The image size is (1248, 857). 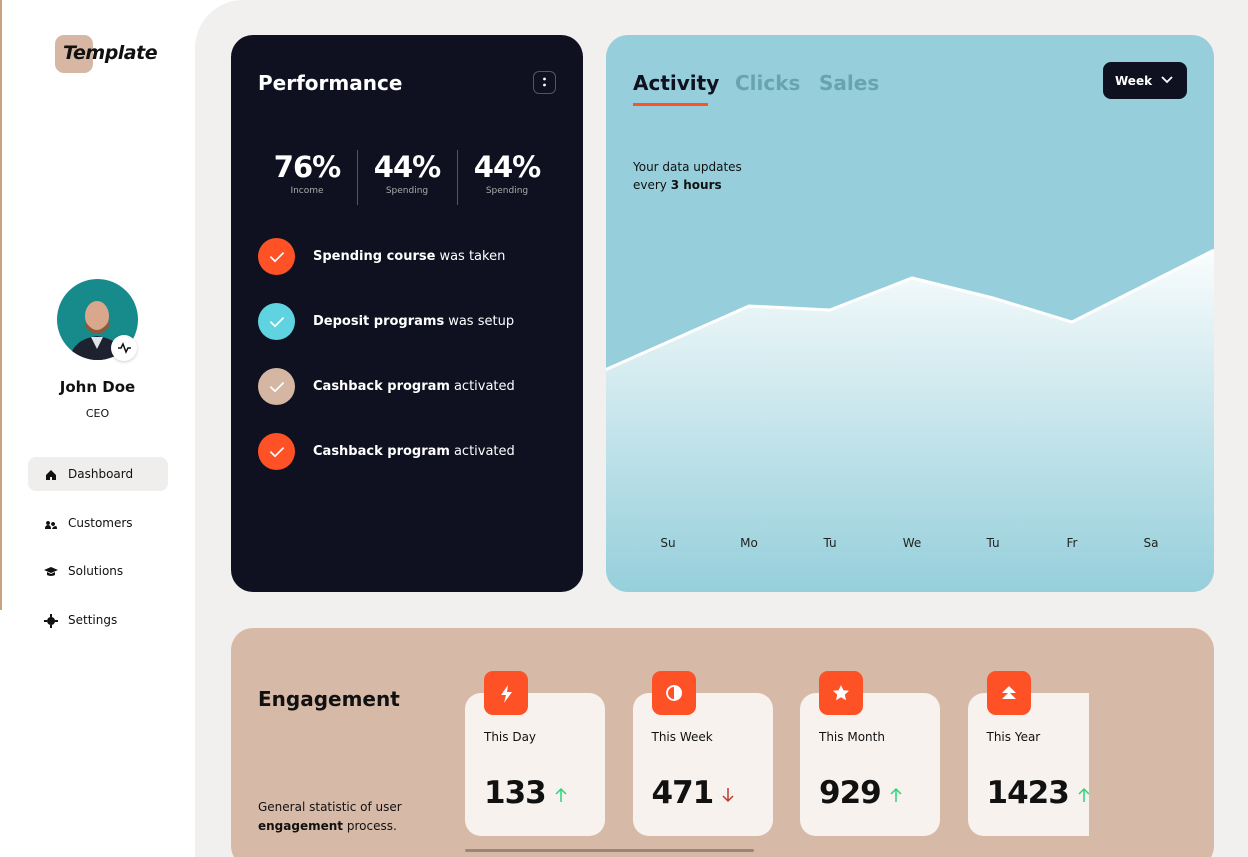 I want to click on dots-icon, so click(x=544, y=82).